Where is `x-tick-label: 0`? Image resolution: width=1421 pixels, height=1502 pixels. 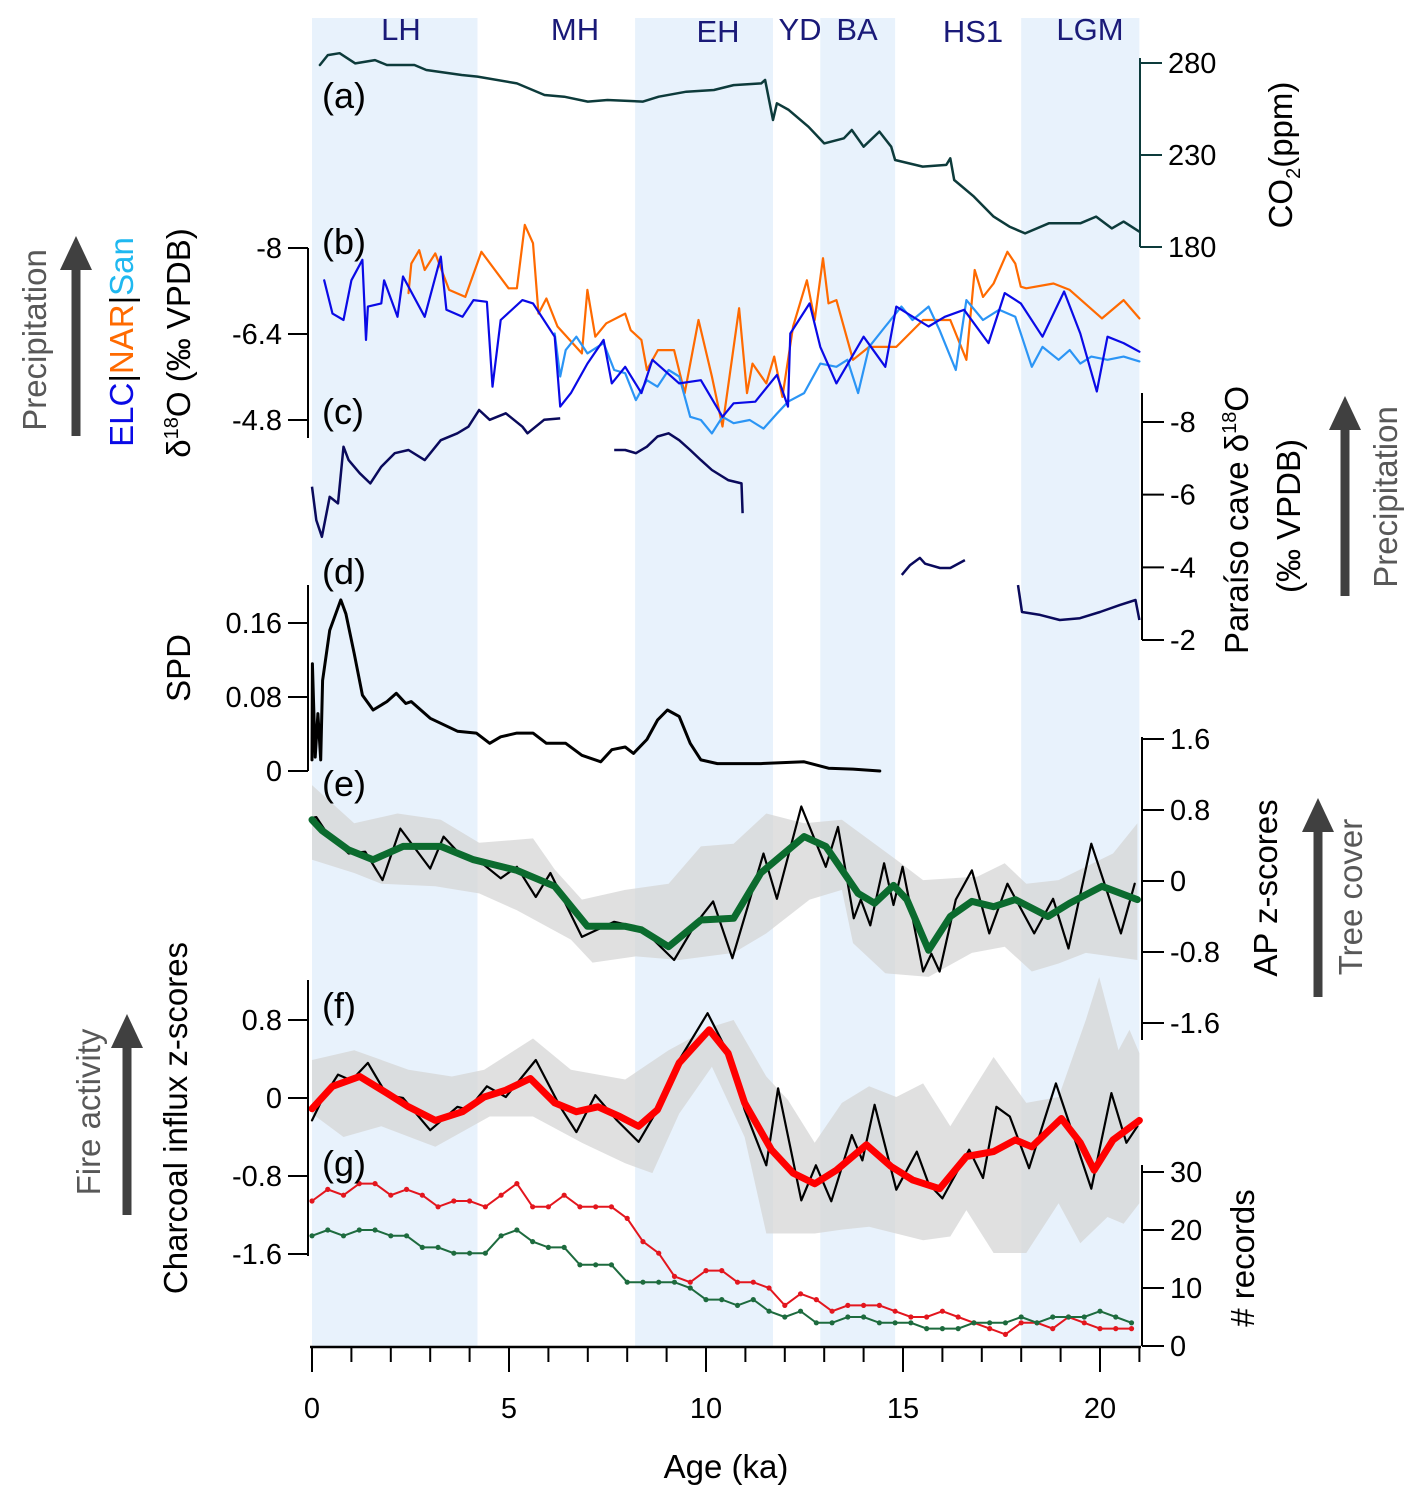
x-tick-label: 0 is located at coordinates (312, 1409).